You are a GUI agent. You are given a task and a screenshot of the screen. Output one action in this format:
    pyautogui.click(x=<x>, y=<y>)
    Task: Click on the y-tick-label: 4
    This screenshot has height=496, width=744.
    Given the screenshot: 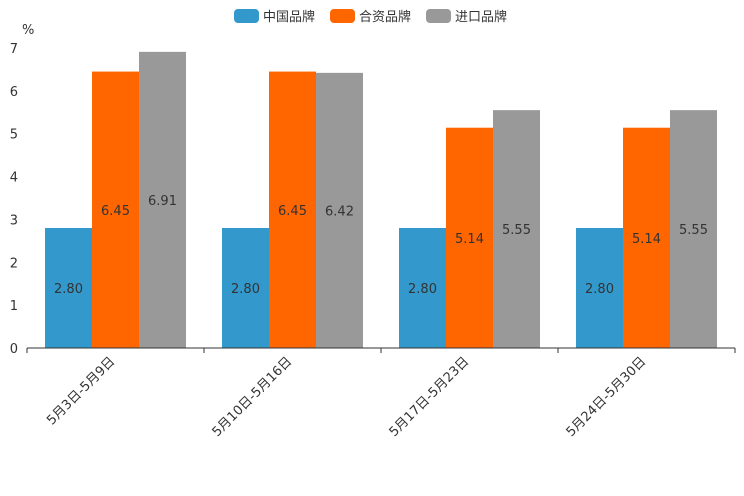 What is the action you would take?
    pyautogui.click(x=14, y=178)
    